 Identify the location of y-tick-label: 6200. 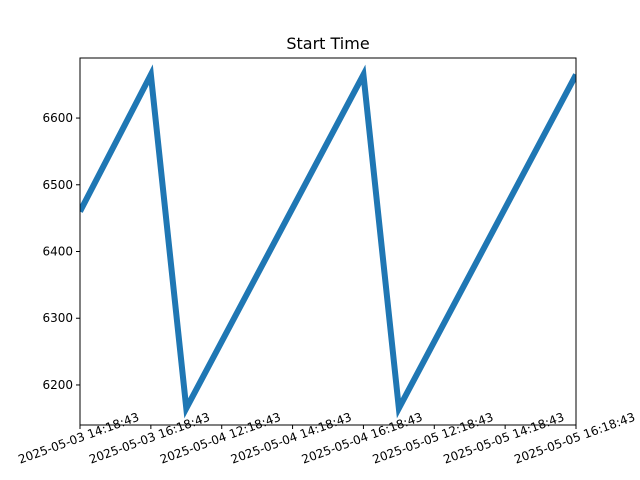
(57, 385).